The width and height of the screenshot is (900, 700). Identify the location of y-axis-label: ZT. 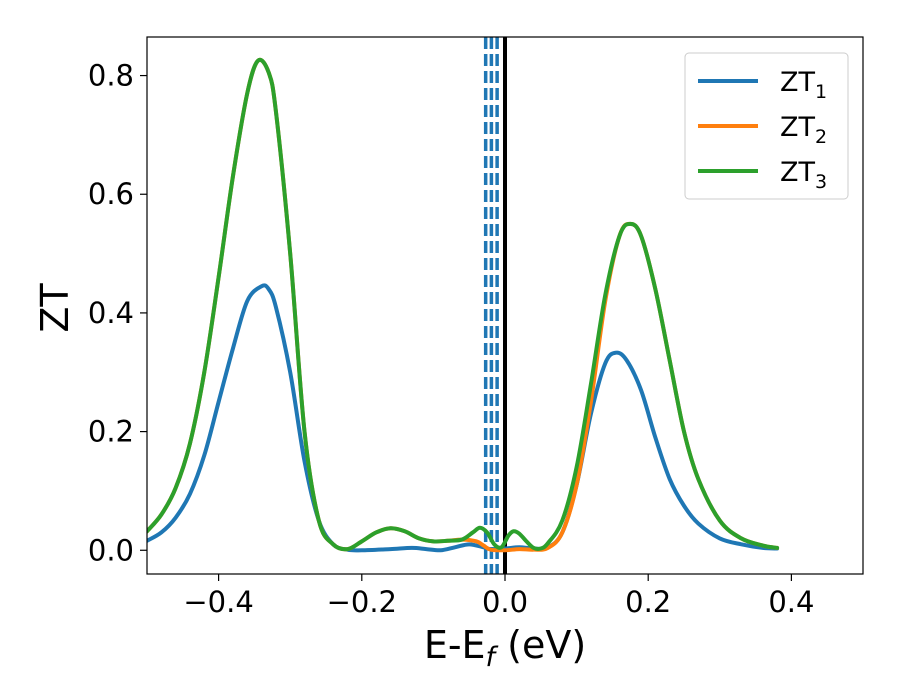
(55, 308).